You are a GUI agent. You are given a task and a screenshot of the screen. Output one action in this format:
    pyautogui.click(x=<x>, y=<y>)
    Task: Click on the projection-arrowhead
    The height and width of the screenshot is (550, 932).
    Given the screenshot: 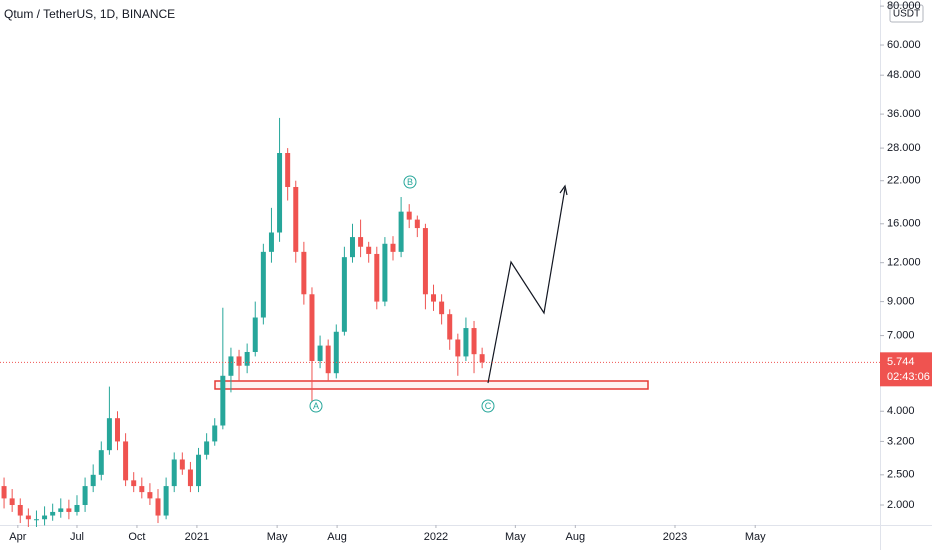 What is the action you would take?
    pyautogui.click(x=563, y=190)
    